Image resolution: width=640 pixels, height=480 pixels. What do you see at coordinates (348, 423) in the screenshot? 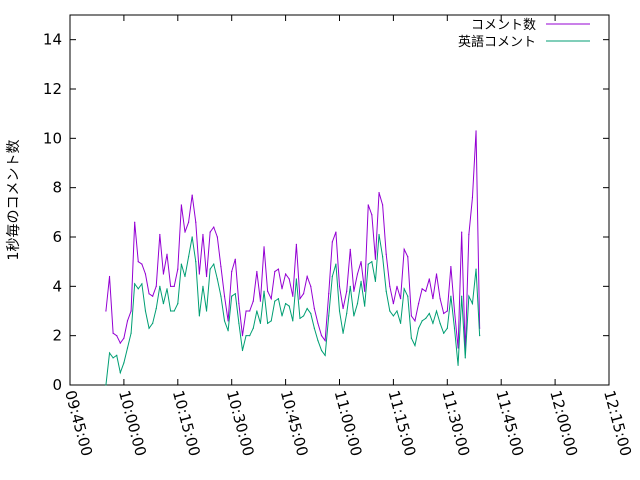
I see `x-tick-label: 11:00:00` at bounding box center [348, 423].